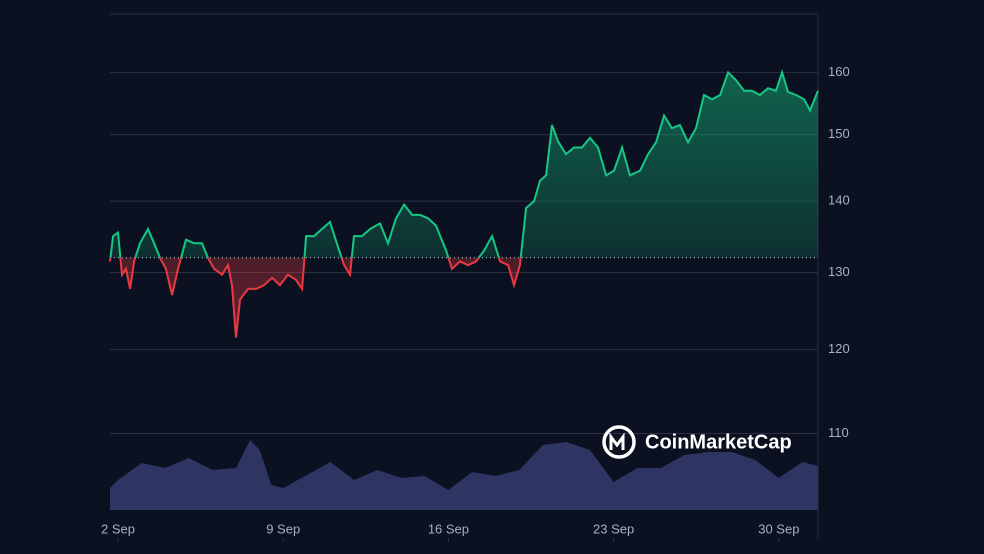 The width and height of the screenshot is (984, 554). What do you see at coordinates (838, 432) in the screenshot?
I see `y-tick-label: 110` at bounding box center [838, 432].